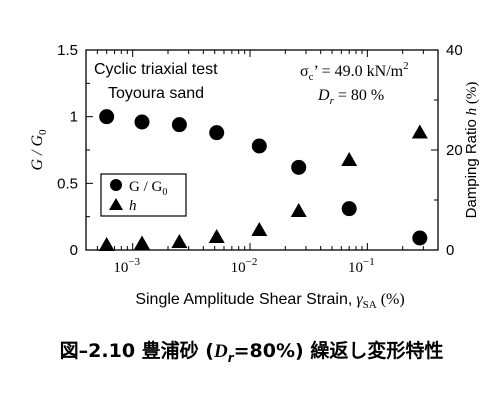 This screenshot has height=415, width=503. What do you see at coordinates (472, 112) in the screenshot?
I see `y-right-label-symbol: h` at bounding box center [472, 112].